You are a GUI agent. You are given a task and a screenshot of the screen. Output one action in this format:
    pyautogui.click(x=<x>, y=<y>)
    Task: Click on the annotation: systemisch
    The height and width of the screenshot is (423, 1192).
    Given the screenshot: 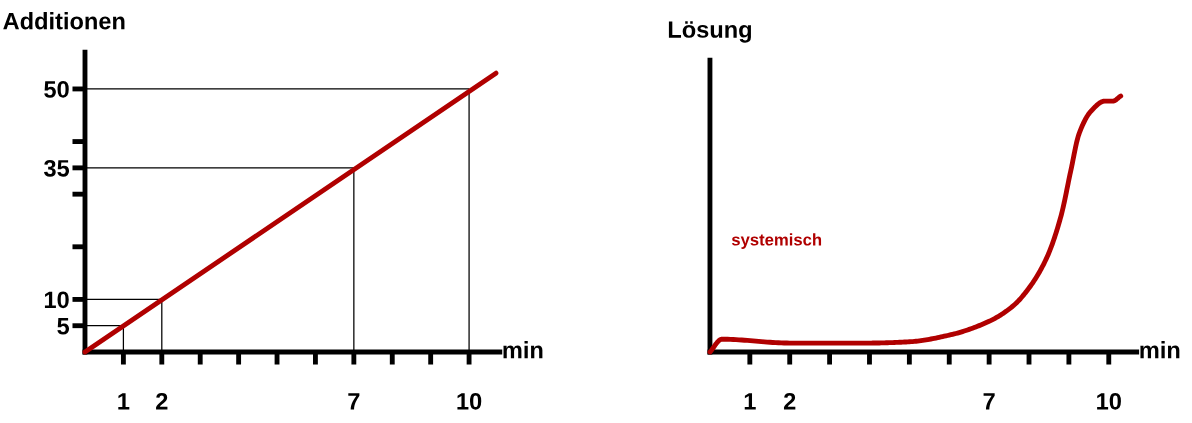 What is the action you would take?
    pyautogui.click(x=776, y=241)
    